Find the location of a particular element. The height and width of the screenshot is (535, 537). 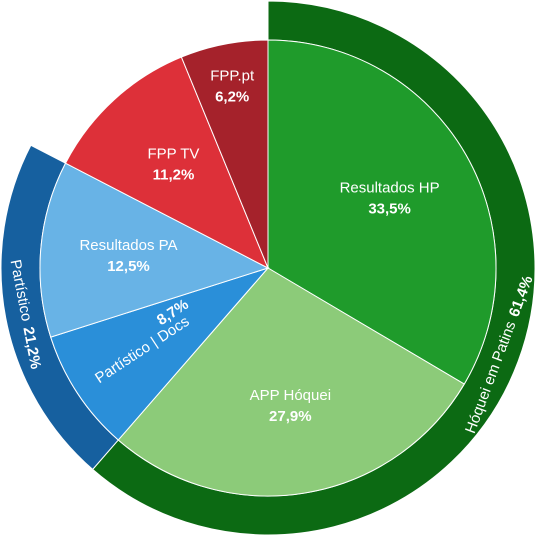

slice-label: FPP.pt is located at coordinates (232, 75).